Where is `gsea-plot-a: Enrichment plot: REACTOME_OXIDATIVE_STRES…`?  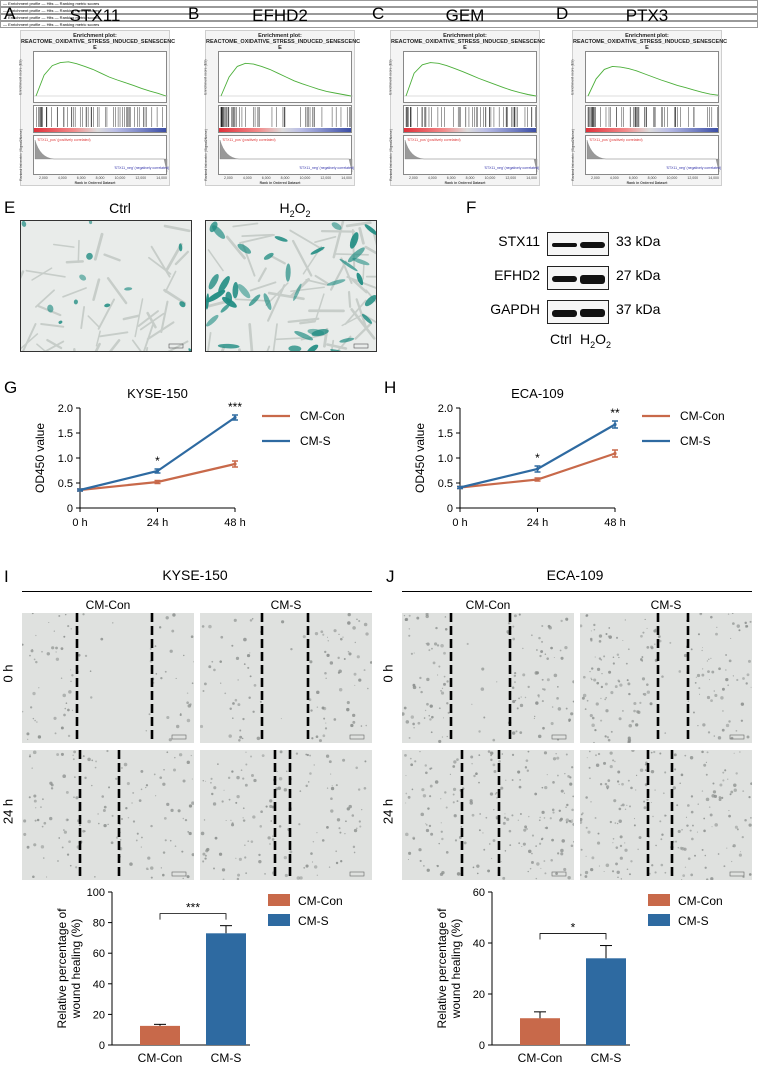
gsea-plot-a: Enrichment plot: REACTOME_OXIDATIVE_STRES… is located at coordinates (96, 108).